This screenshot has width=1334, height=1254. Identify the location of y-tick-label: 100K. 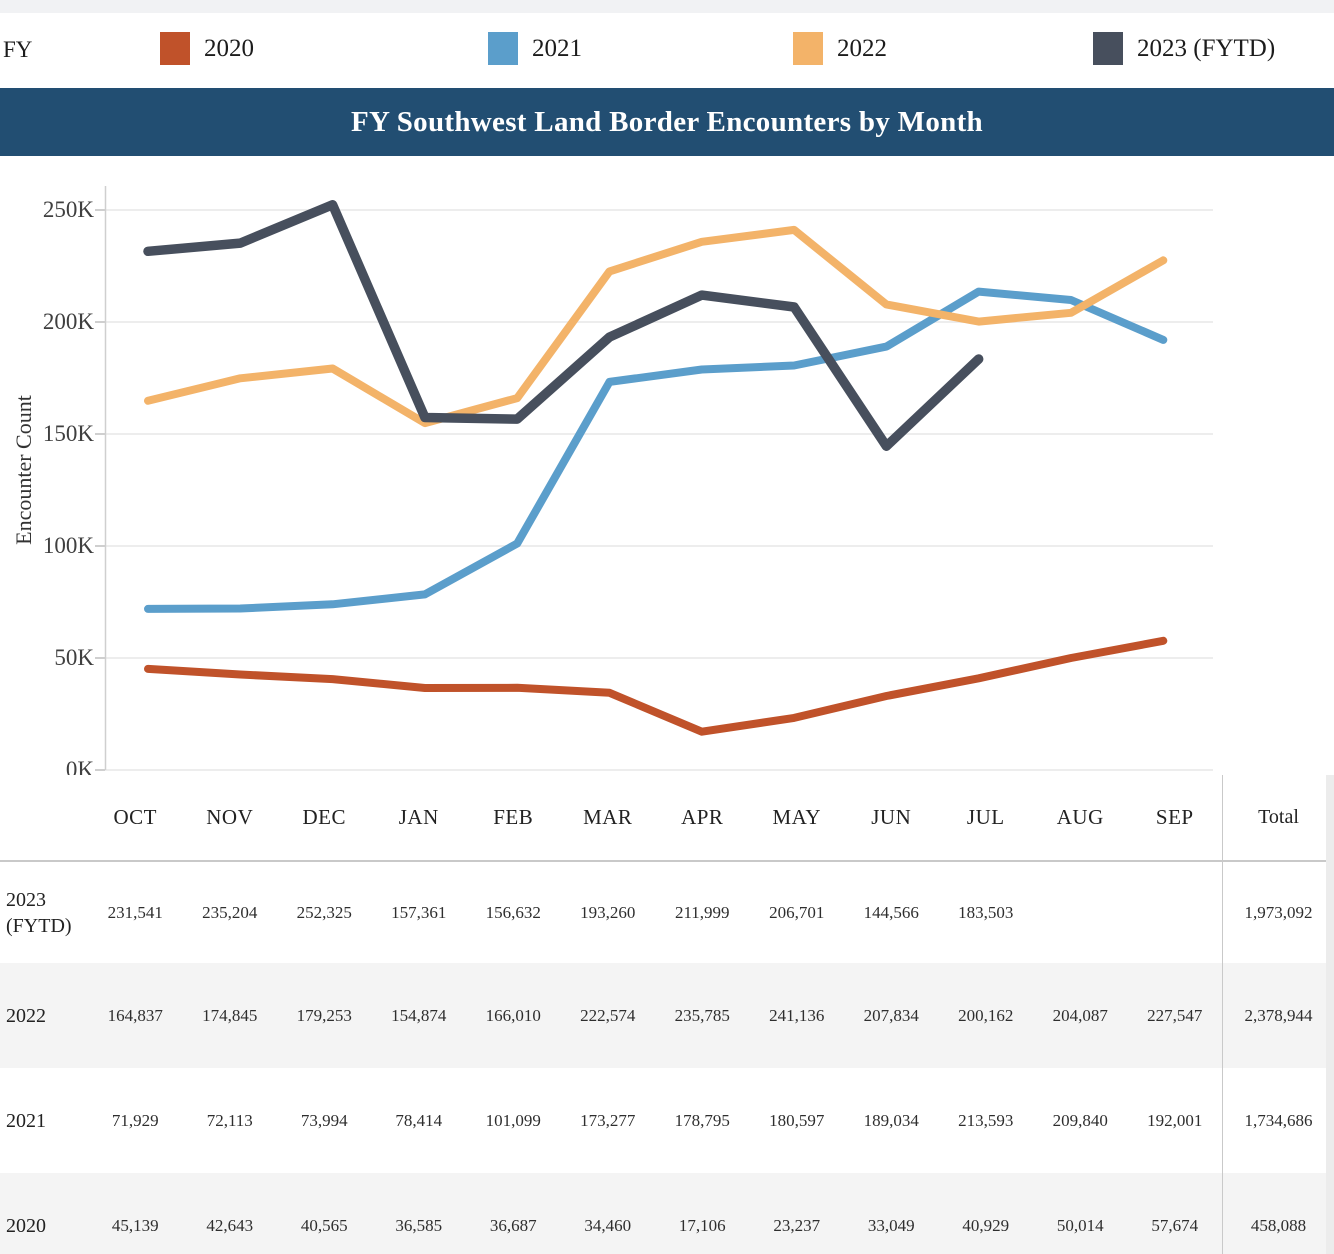
(68, 545).